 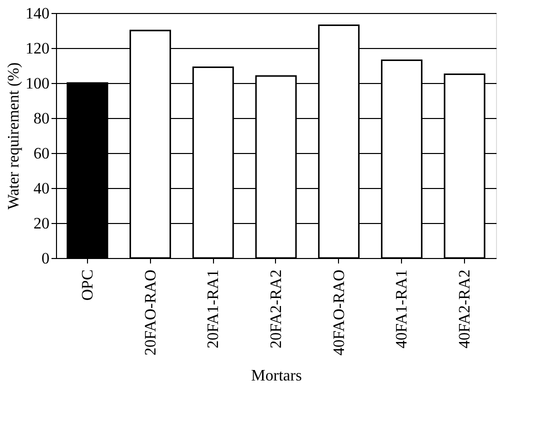 What do you see at coordinates (38, 49) in the screenshot?
I see `y-tick-label: 120` at bounding box center [38, 49].